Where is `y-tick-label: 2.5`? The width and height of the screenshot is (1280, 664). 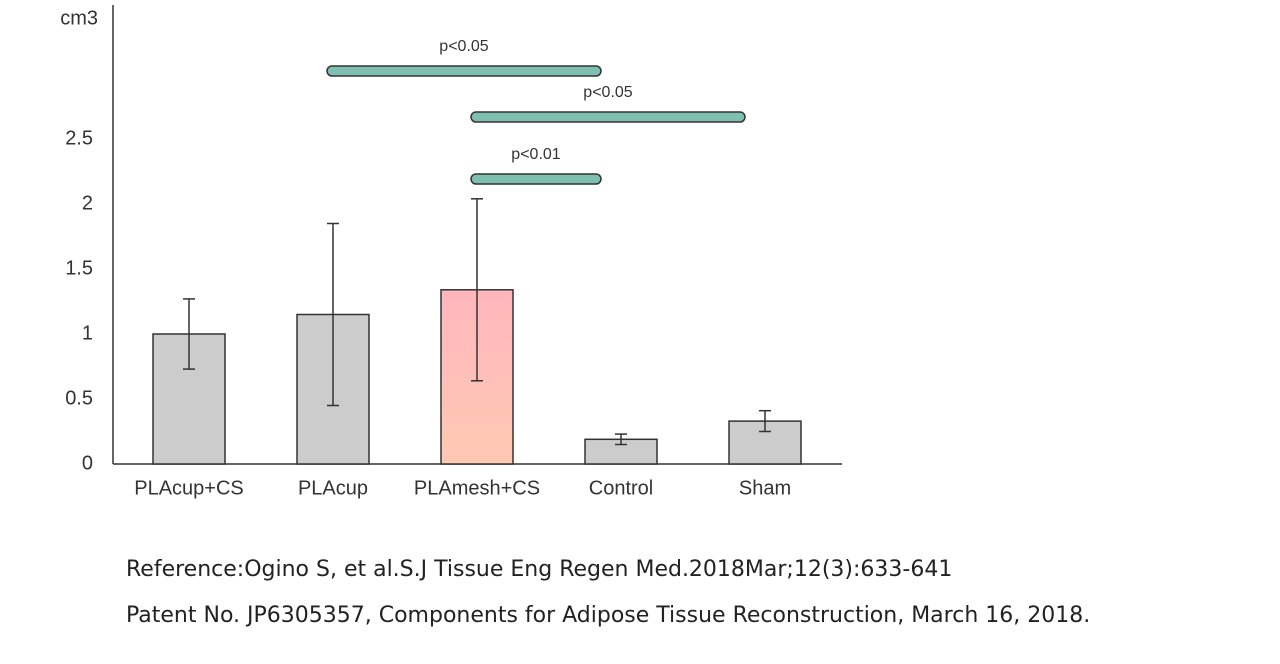
y-tick-label: 2.5 is located at coordinates (79, 138).